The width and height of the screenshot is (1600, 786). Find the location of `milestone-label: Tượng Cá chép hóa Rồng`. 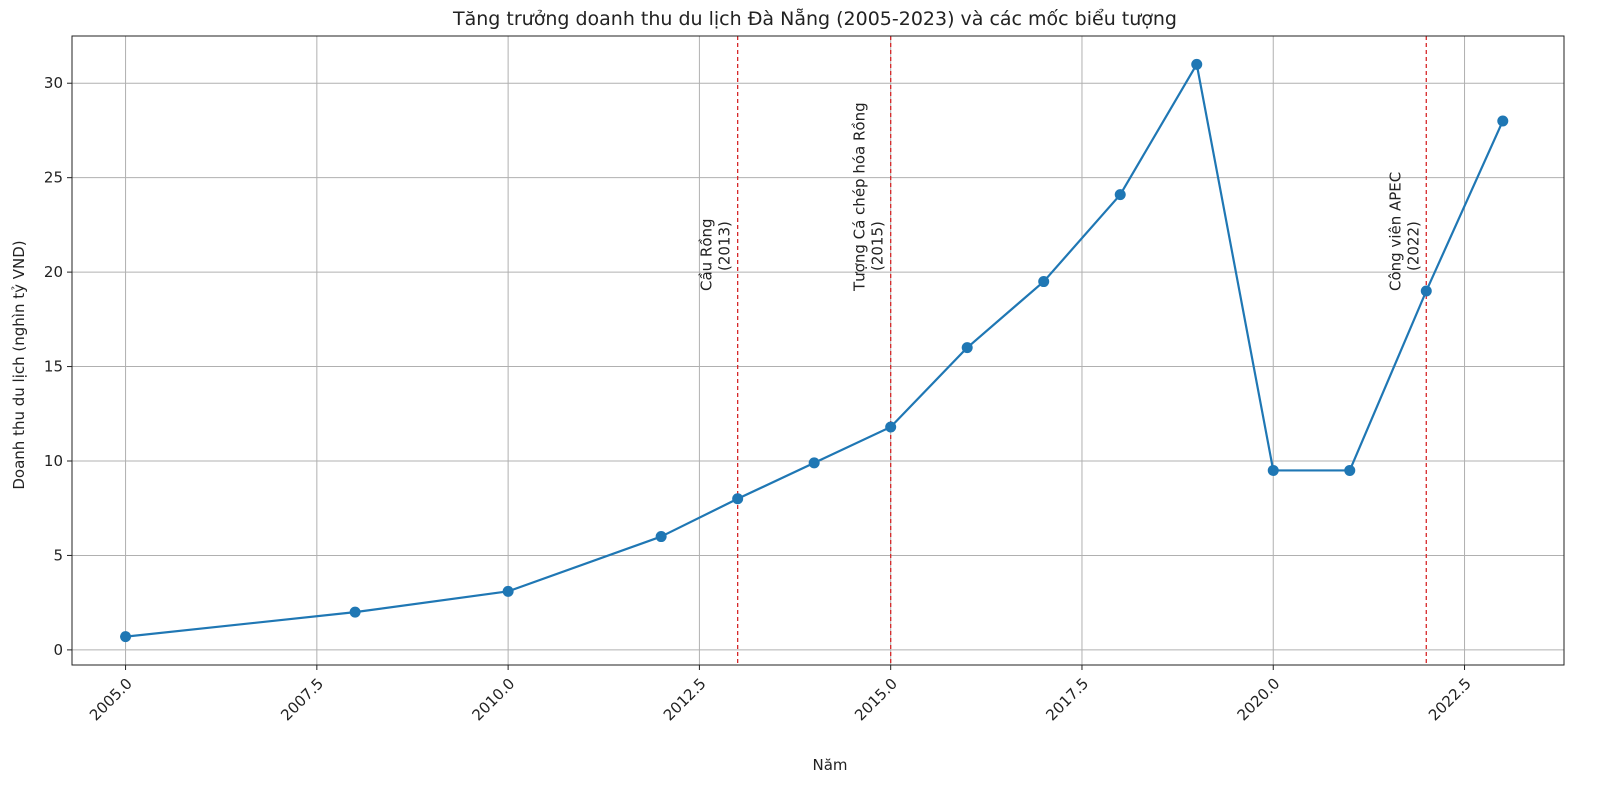

milestone-label: Tượng Cá chép hóa Rồng is located at coordinates (860, 197).